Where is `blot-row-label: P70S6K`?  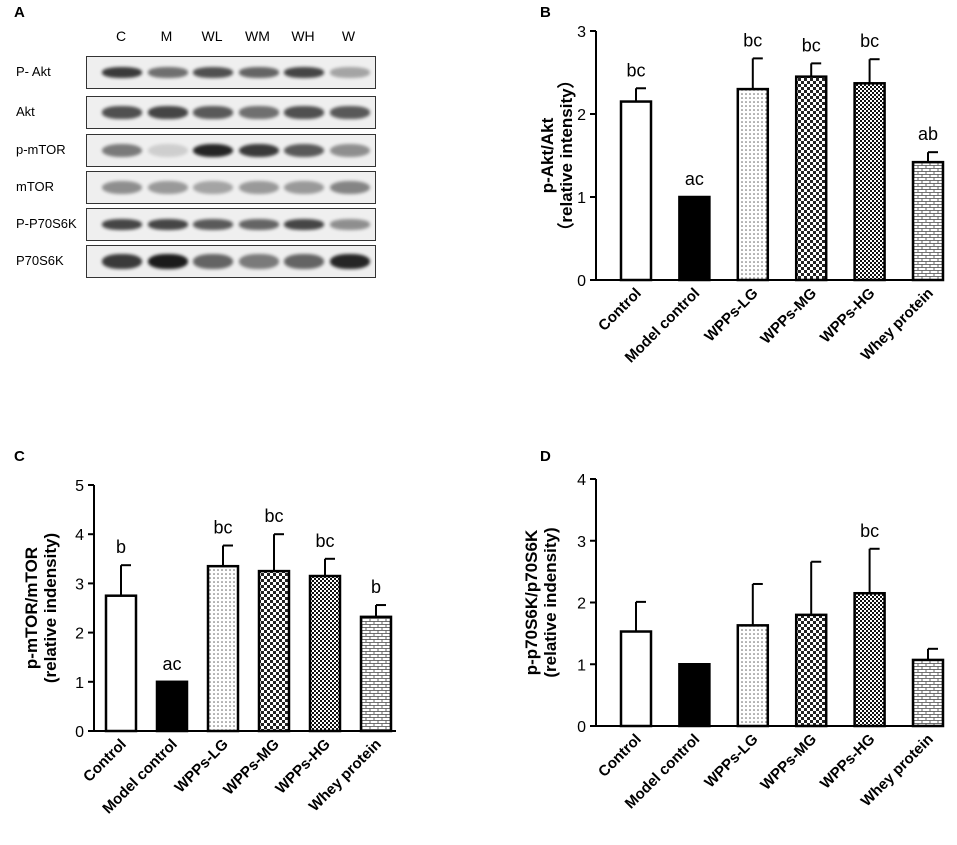
blot-row-label: P70S6K is located at coordinates (40, 260).